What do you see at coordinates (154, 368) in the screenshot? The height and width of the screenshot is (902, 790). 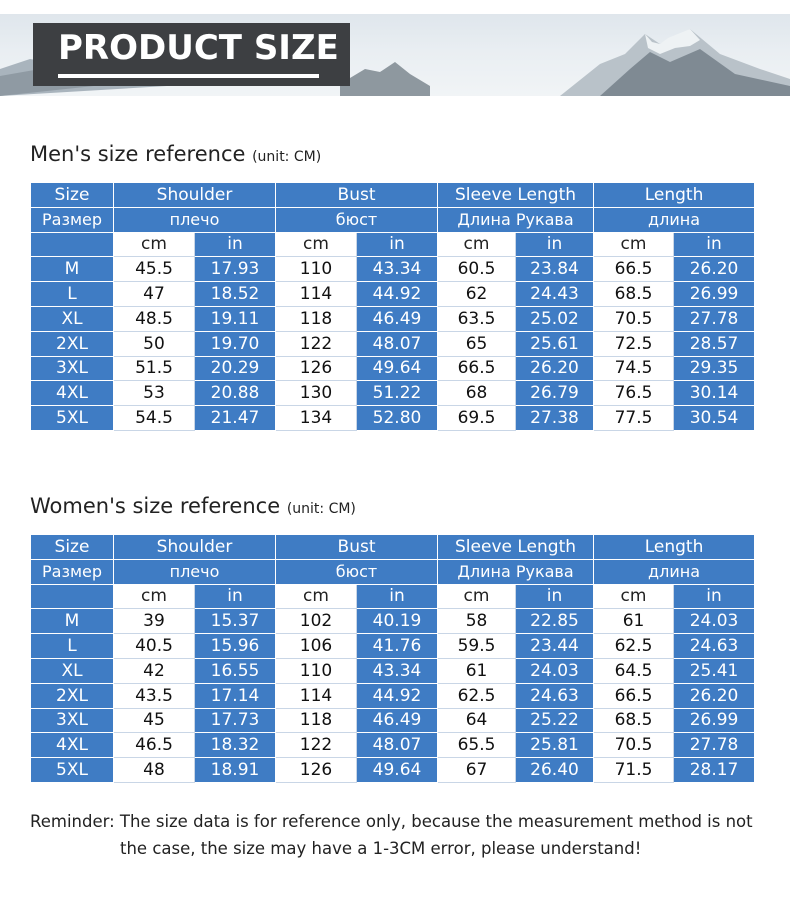 I see `cm-value-cell: 51.5` at bounding box center [154, 368].